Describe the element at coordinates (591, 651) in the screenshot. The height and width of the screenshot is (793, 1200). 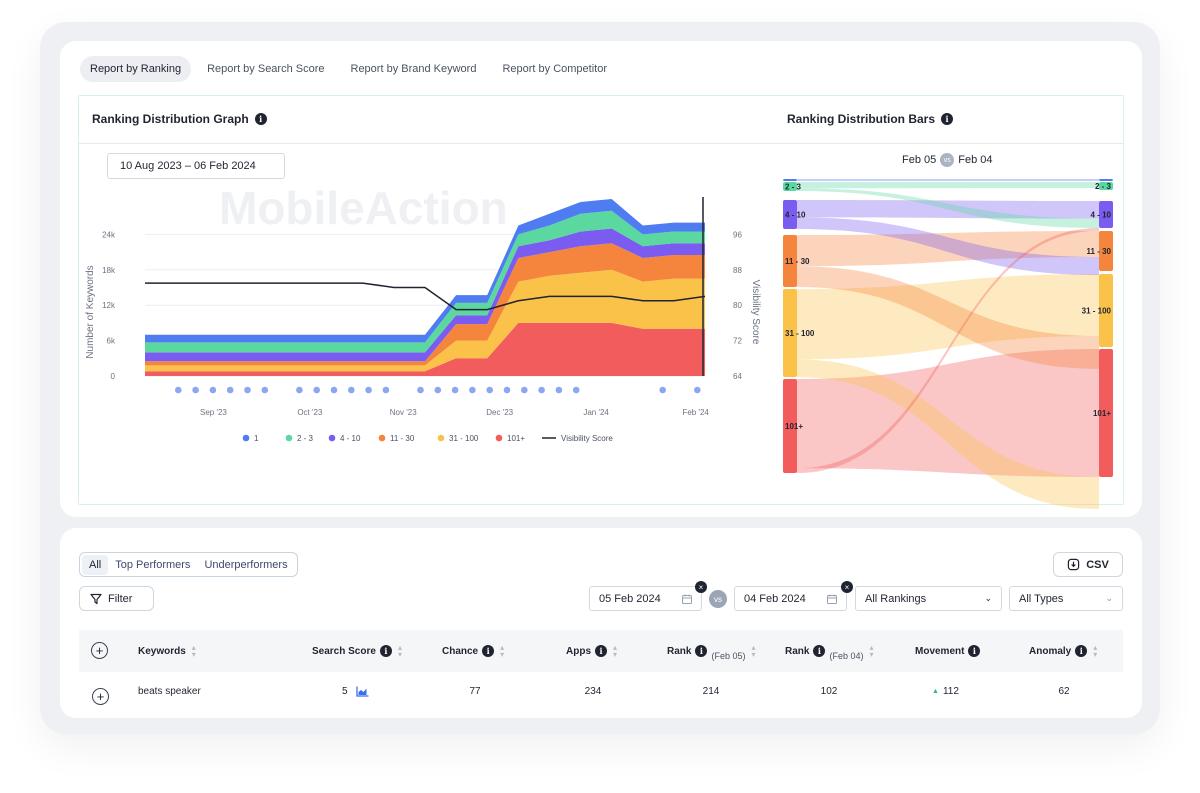
I see `header-apps: Apps i ▴ ▾` at that location.